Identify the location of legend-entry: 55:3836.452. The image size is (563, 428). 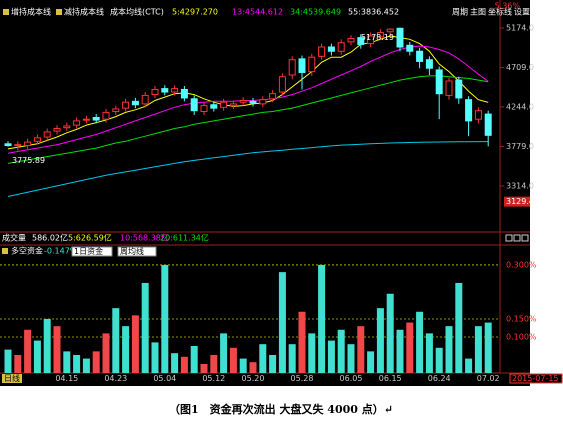
(373, 12).